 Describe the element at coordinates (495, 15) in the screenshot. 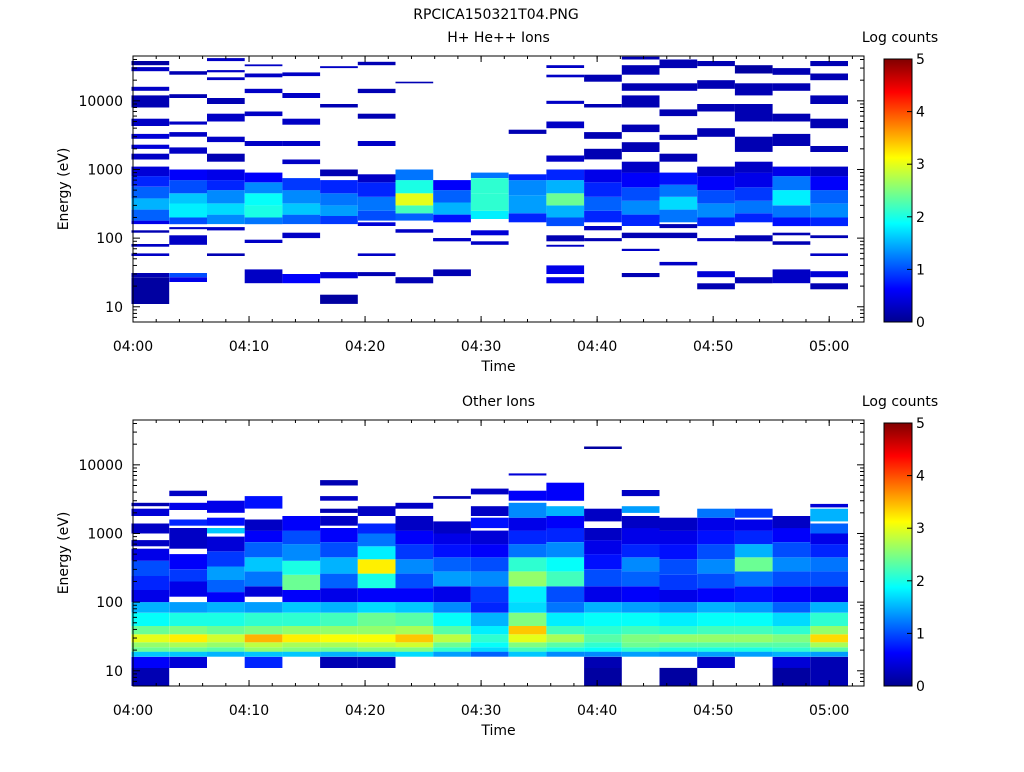

I see `figure-title: RPCICA150321T04.PNG` at that location.